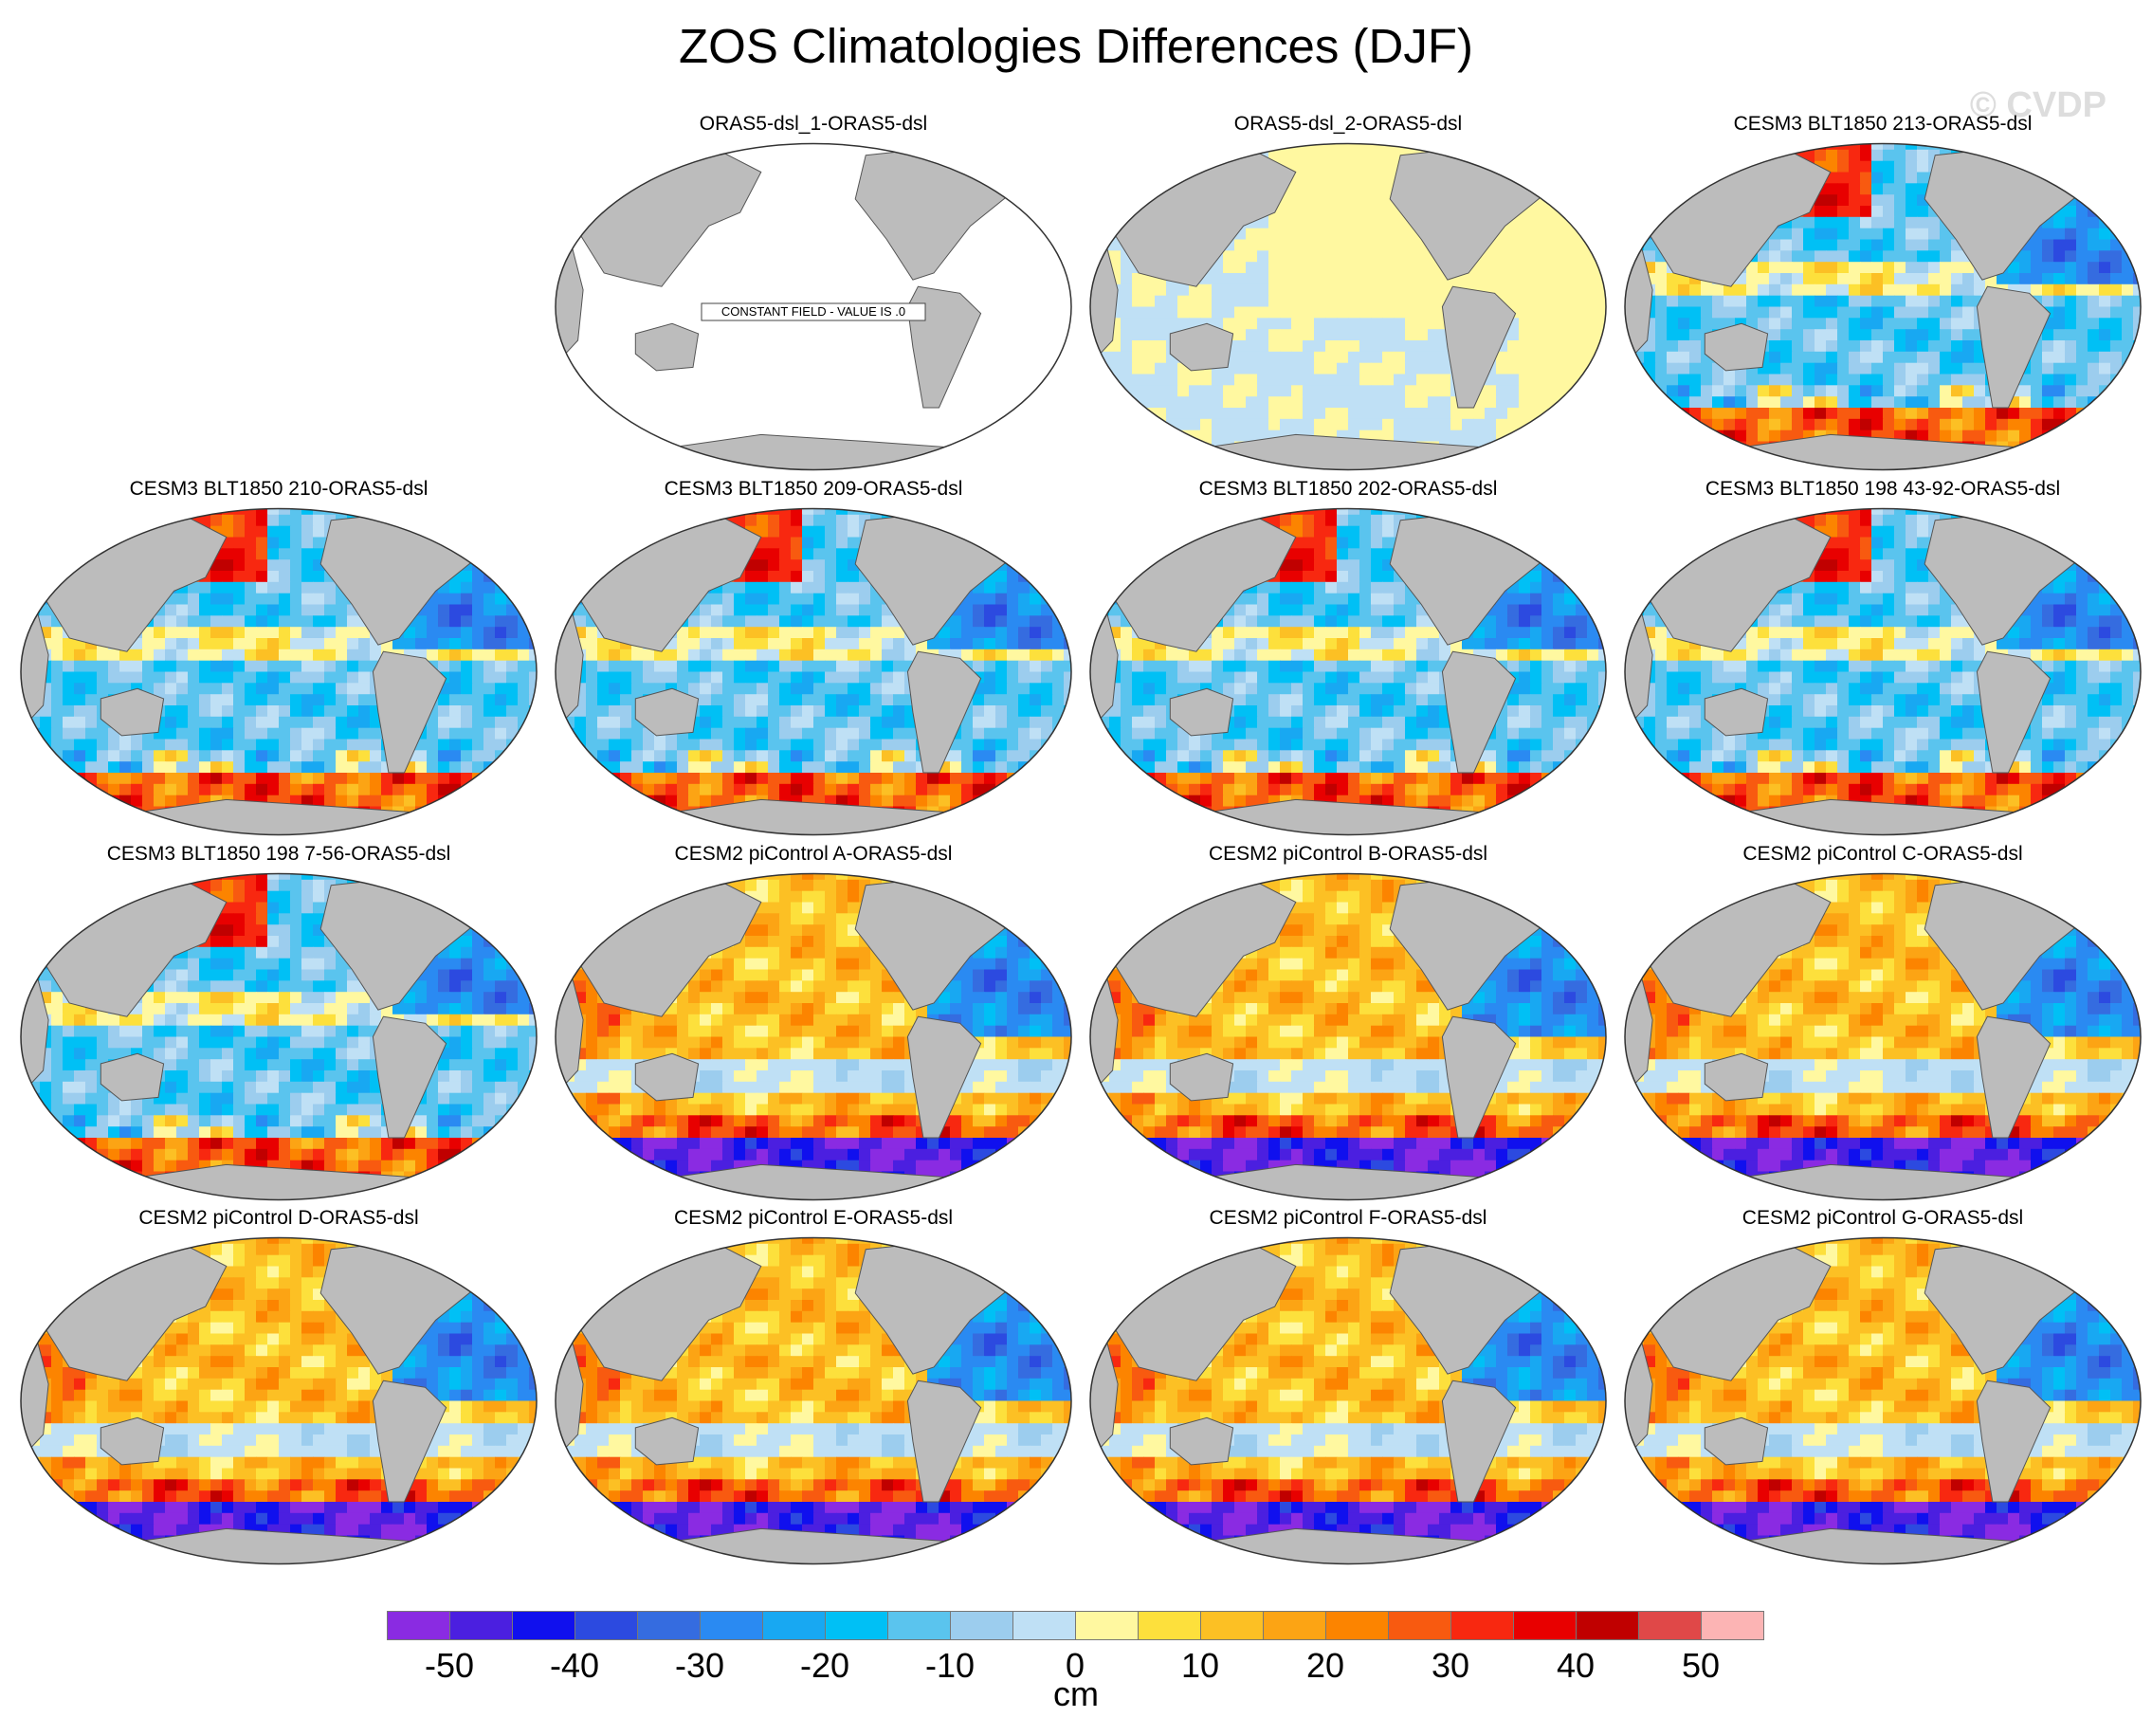 The image size is (2152, 1736). Describe the element at coordinates (1348, 306) in the screenshot. I see `world-map` at that location.